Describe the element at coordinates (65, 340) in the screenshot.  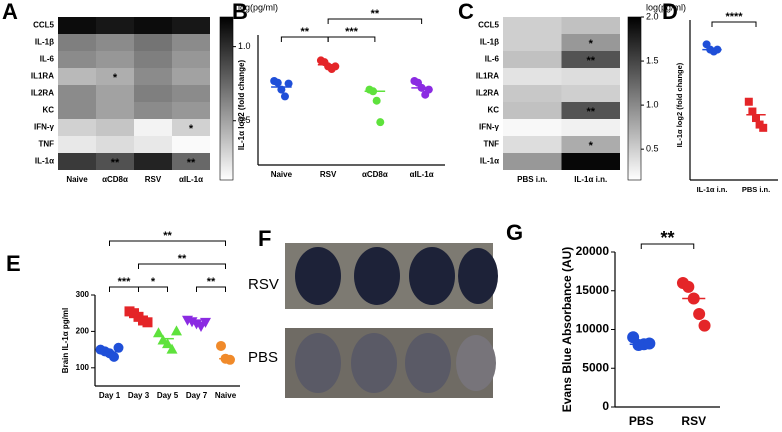
I see `y-axis-label: Brain IL-1α pg/ml` at that location.